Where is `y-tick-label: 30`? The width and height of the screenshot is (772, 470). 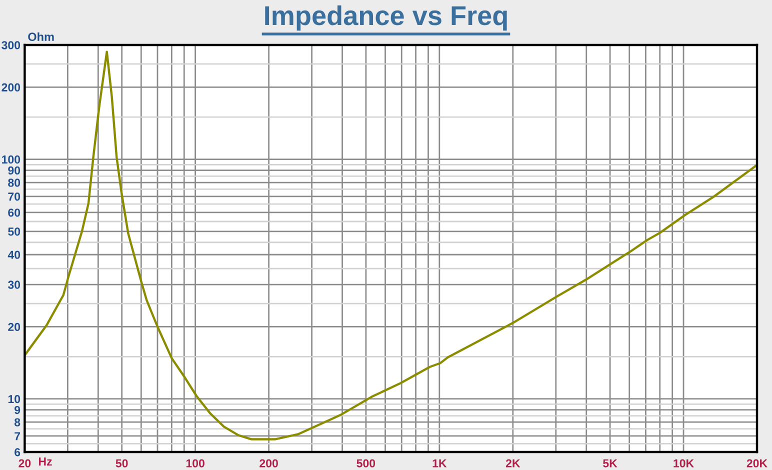
y-tick-label: 30 is located at coordinates (14, 284).